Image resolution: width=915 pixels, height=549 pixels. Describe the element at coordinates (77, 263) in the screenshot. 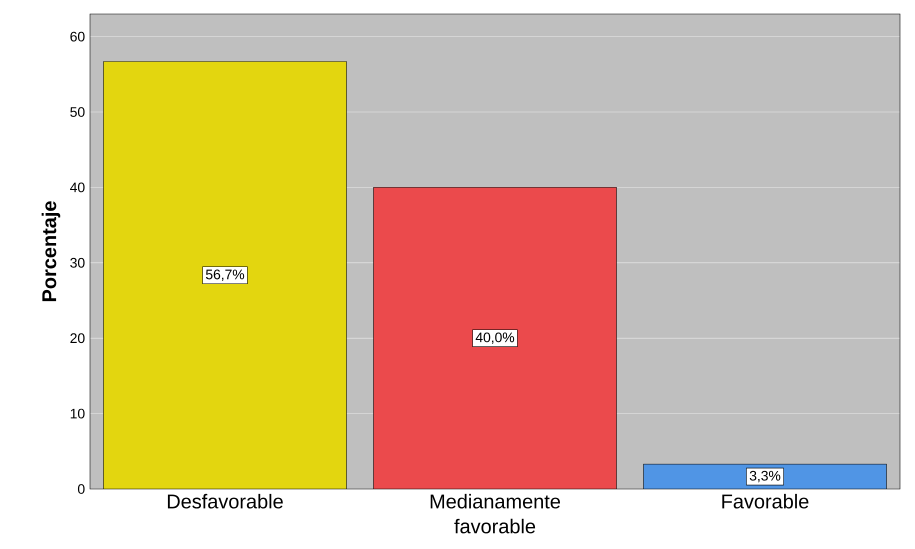

I see `y-tick-label: 30` at that location.